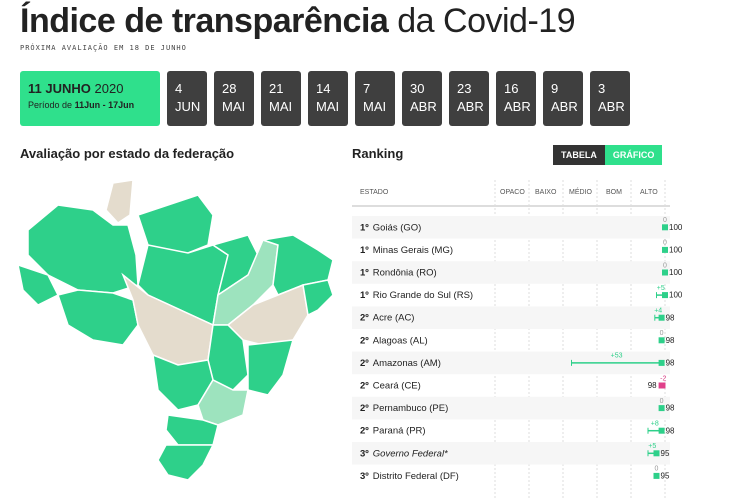 This screenshot has width=750, height=500. Describe the element at coordinates (390, 385) in the screenshot. I see `row-label: 2º Ceará (CE)` at that location.